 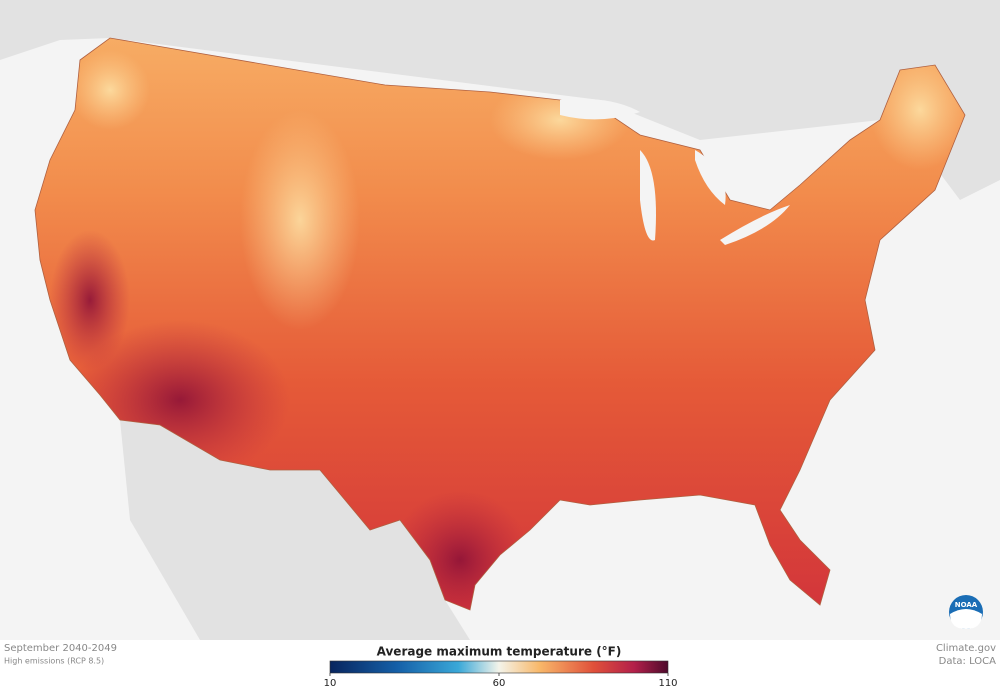 What do you see at coordinates (600, 109) in the screenshot?
I see `lake-superior` at bounding box center [600, 109].